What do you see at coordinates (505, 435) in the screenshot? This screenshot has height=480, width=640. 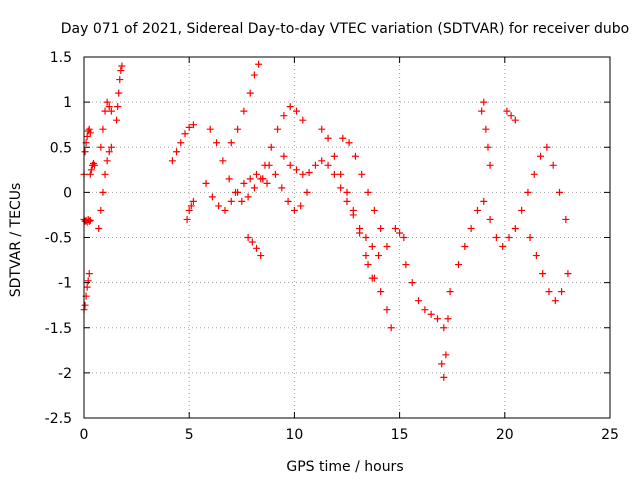 I see `x-tick-label: 20` at bounding box center [505, 435].